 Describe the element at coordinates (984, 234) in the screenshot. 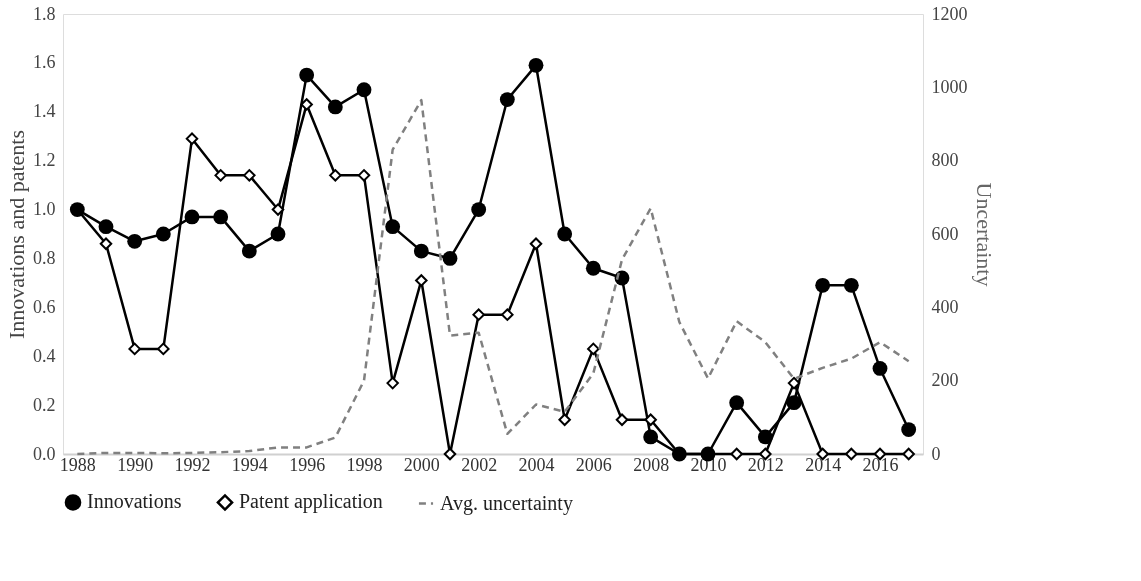

I see `y2-axis-title: Uncertainty` at that location.